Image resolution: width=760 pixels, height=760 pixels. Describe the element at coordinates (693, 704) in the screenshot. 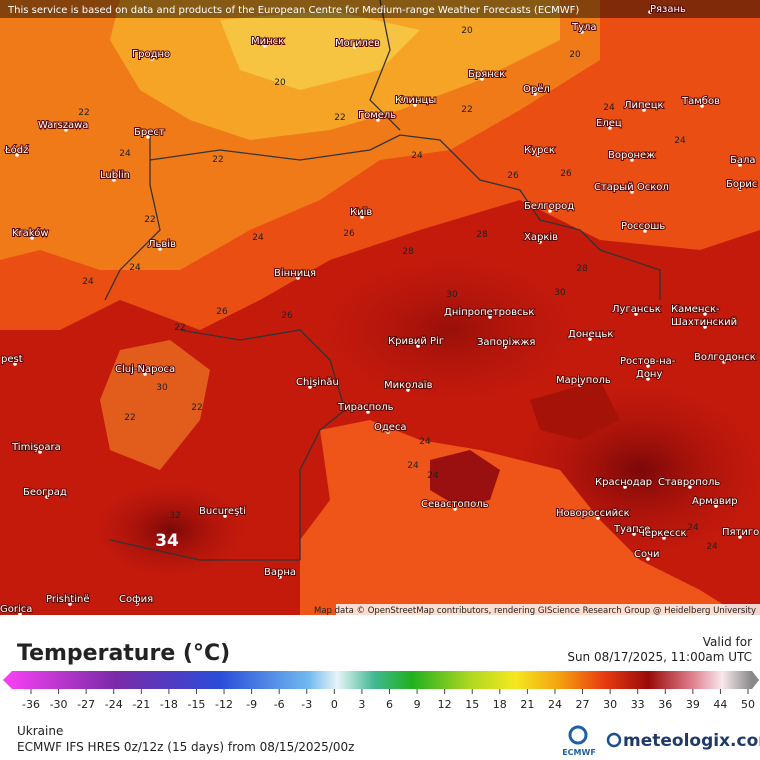

I see `legend-tick-label: 39` at that location.